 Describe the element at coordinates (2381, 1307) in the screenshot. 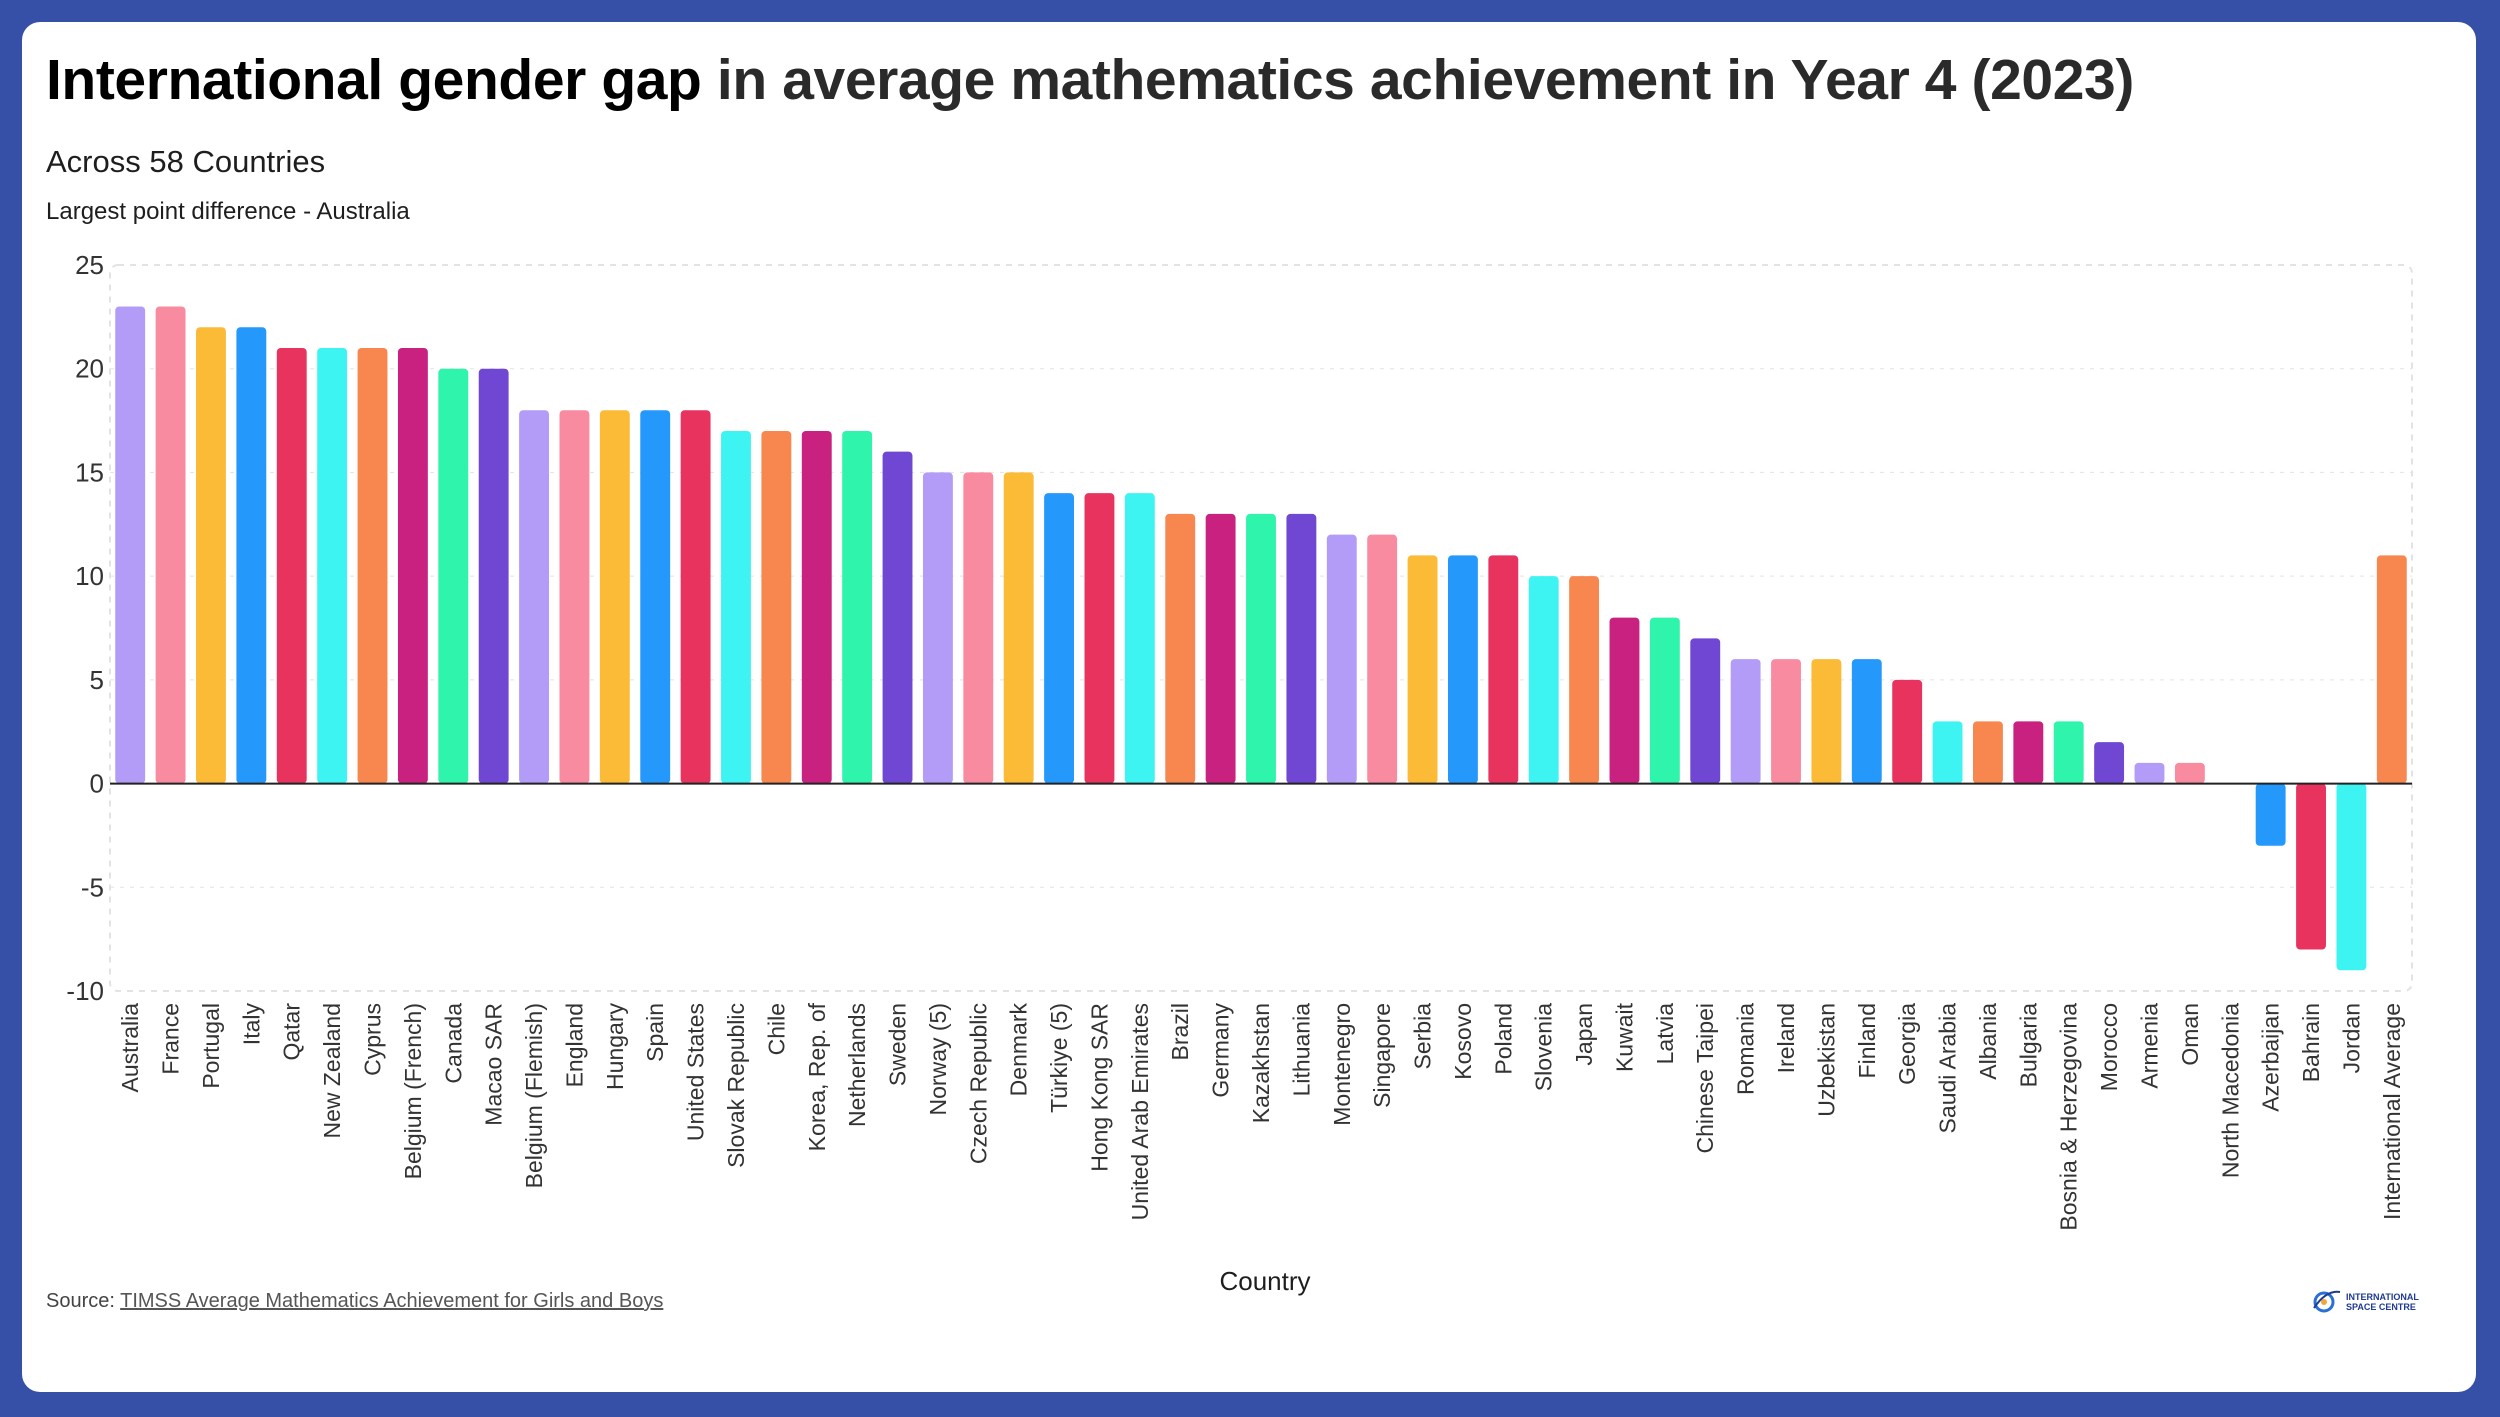

I see `logo-text-line2: SPACE CENTRE` at that location.